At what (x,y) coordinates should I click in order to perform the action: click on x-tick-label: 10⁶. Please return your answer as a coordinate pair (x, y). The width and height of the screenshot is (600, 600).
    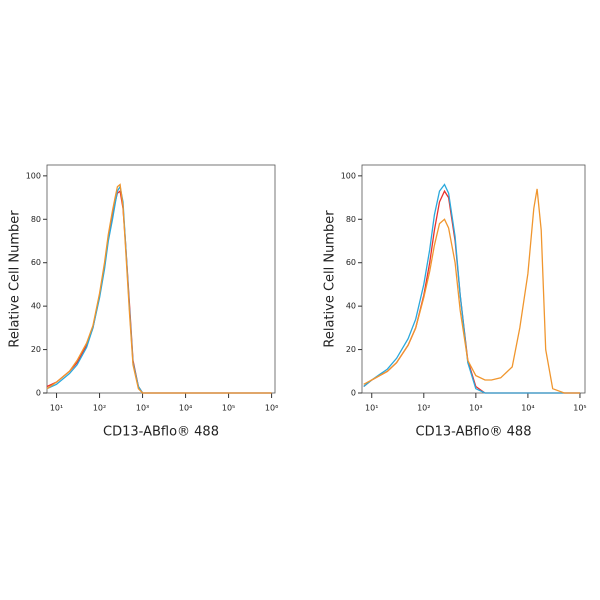
    Looking at the image, I should click on (271, 408).